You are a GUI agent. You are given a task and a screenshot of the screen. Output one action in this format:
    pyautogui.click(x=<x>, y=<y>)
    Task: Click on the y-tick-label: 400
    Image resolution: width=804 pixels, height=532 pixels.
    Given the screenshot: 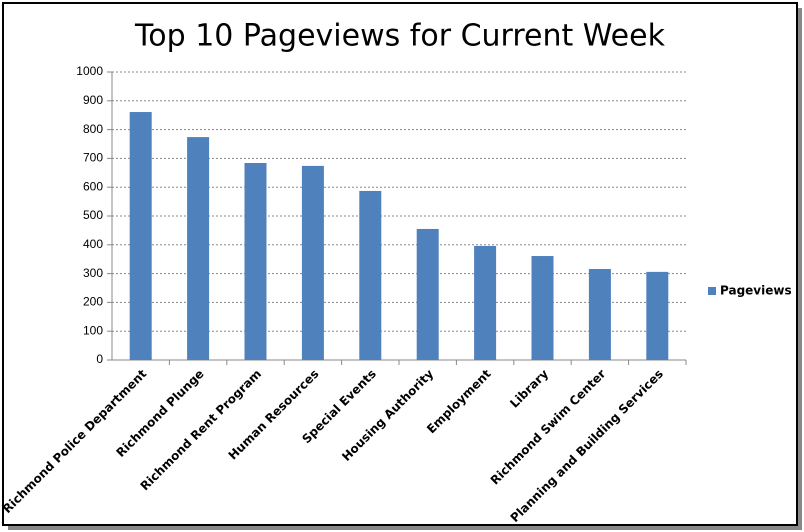 What is the action you would take?
    pyautogui.click(x=93, y=244)
    